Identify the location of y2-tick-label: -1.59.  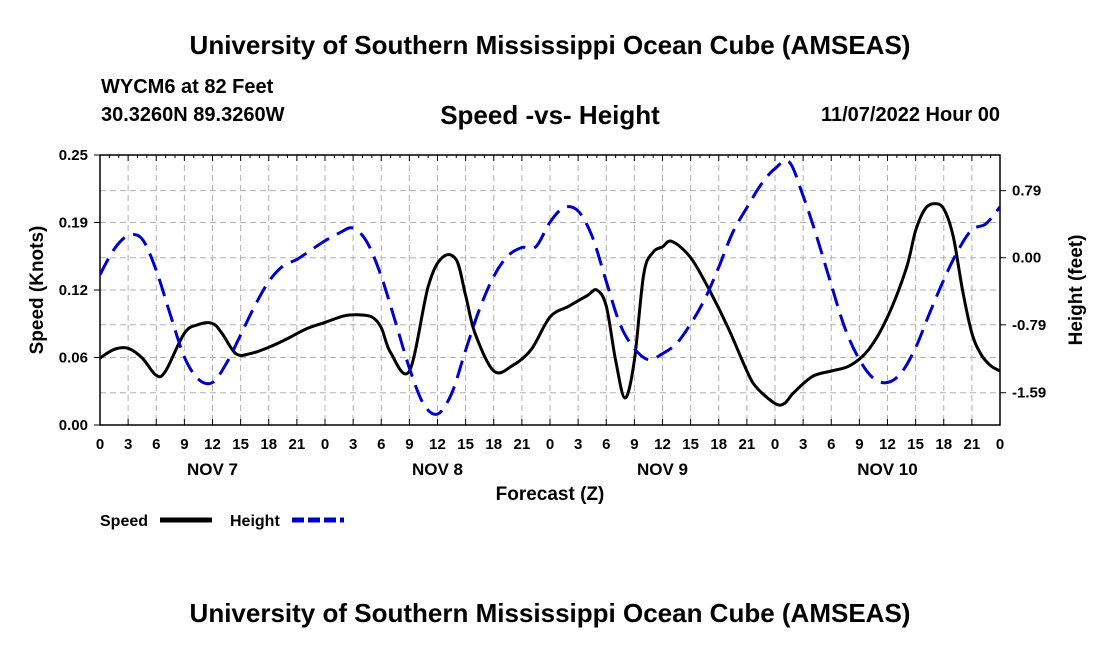
(1029, 393).